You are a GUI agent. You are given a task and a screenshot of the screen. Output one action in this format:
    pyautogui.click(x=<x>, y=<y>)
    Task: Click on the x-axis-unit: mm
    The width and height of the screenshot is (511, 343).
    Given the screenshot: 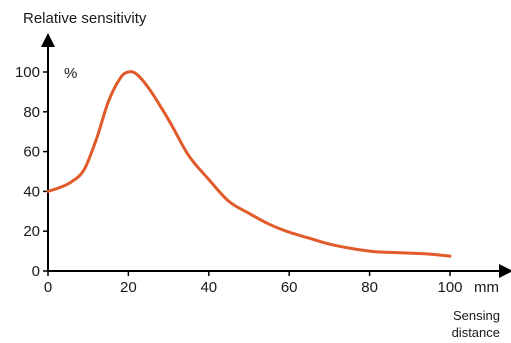 What is the action you would take?
    pyautogui.click(x=486, y=287)
    